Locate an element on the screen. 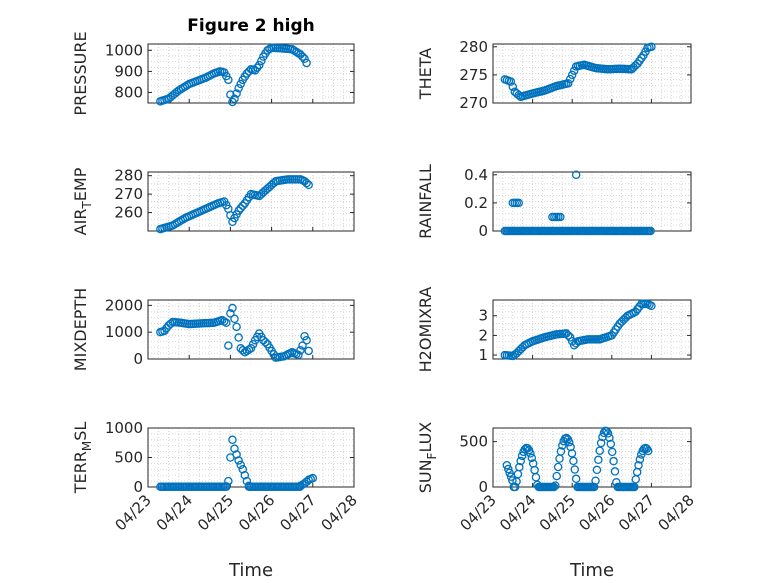 This screenshot has width=778, height=583. y-axis-label: H2OMIXRA is located at coordinates (425, 330).